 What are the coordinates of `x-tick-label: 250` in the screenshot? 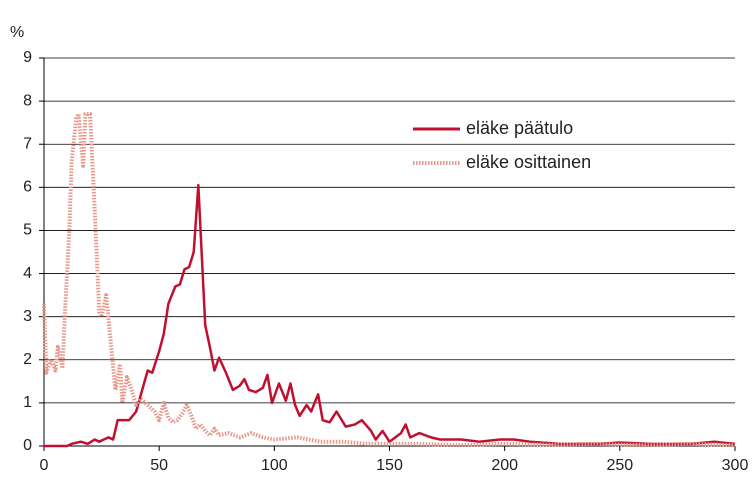 It's located at (619, 465).